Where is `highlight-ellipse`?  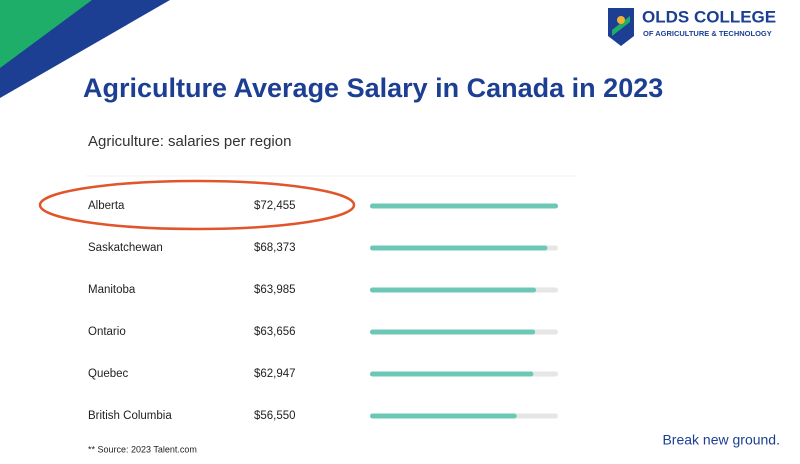
highlight-ellipse is located at coordinates (197, 205).